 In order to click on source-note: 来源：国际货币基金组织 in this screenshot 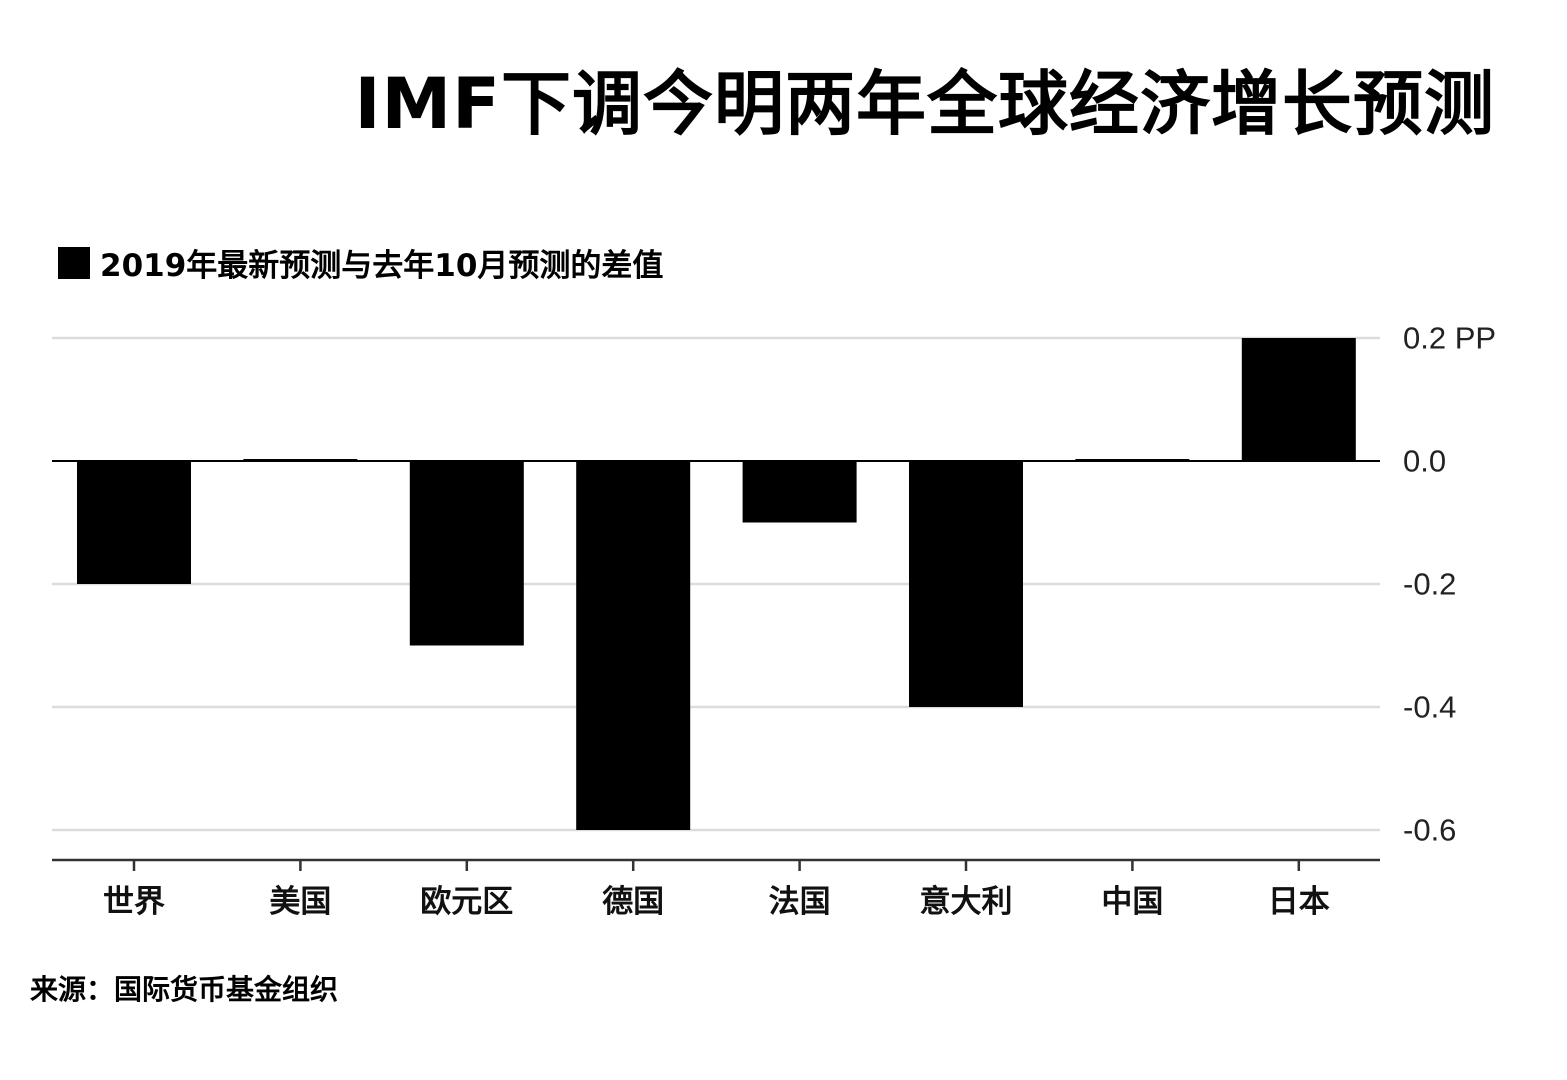, I will do `click(184, 989)`.